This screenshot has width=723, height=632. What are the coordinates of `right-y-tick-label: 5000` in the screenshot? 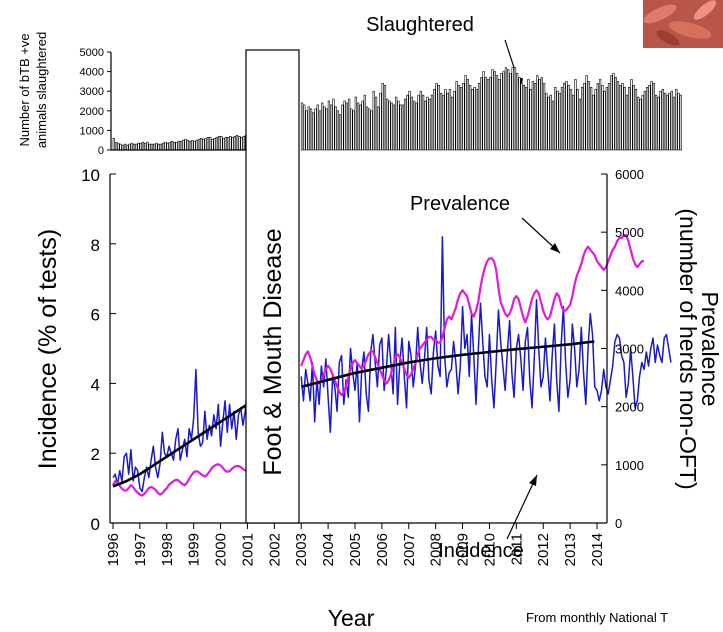 It's located at (629, 232).